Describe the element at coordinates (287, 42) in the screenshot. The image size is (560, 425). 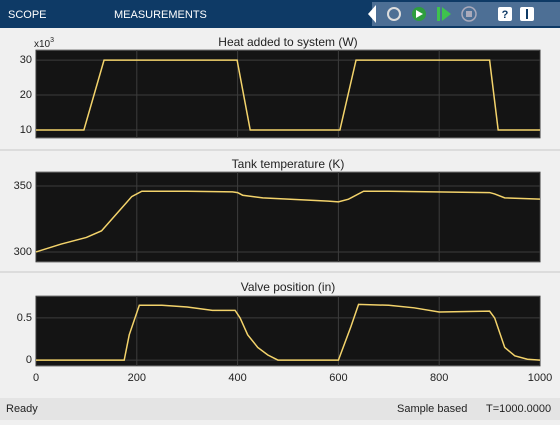
I see `chart-title: Heat added to system (W)` at that location.